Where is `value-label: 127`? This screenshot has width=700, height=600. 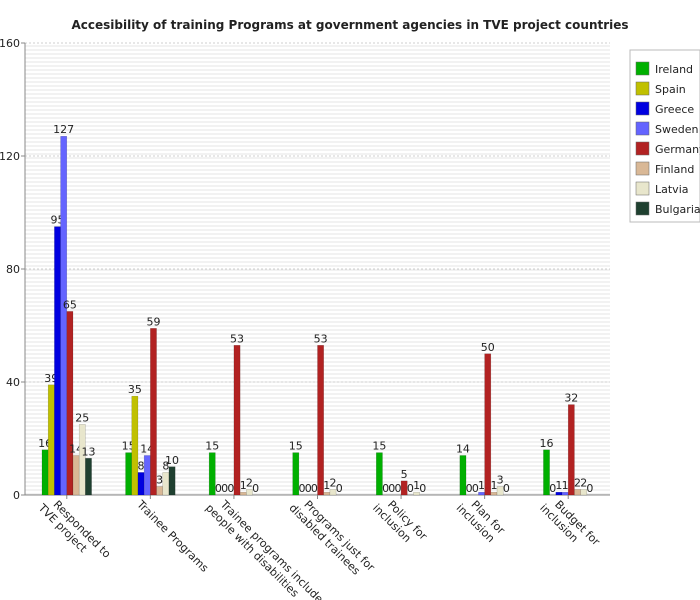
value-label: 127 is located at coordinates (63, 129).